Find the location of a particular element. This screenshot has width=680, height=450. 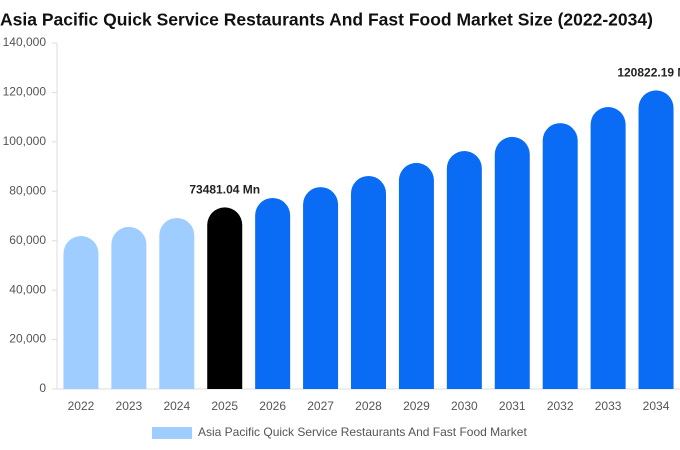

x-tick-label: 2032 is located at coordinates (560, 406).